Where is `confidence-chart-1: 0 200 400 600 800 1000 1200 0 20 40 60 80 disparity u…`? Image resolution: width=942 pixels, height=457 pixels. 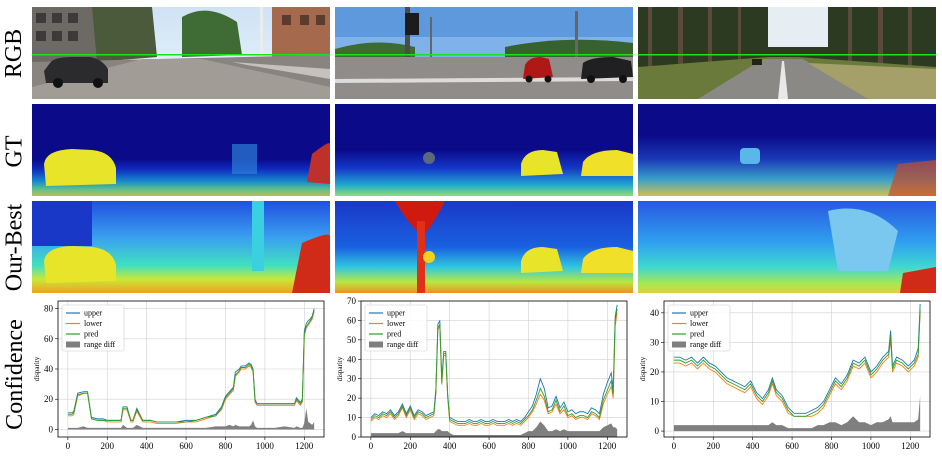 confidence-chart-1: 0 200 400 600 800 1000 1200 0 20 40 60 80 disparity u… is located at coordinates (181, 376).